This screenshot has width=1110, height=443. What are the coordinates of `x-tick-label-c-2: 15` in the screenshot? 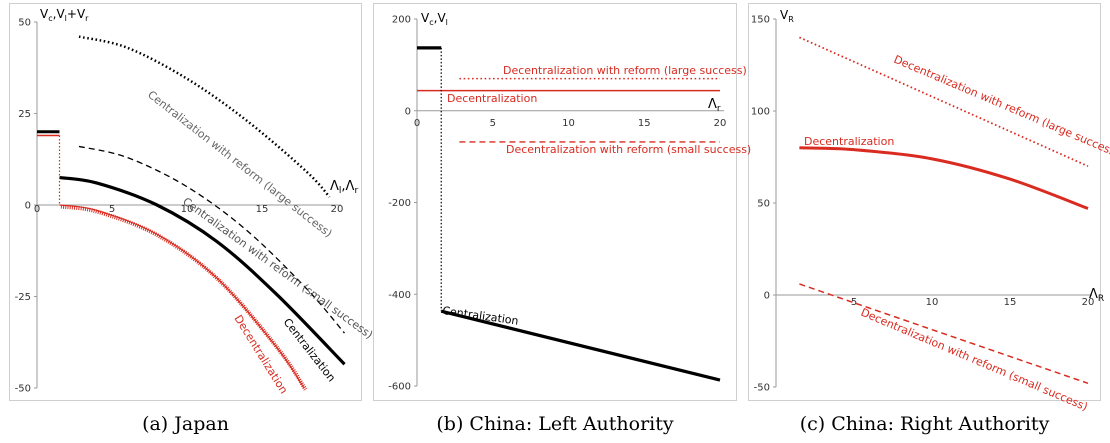 It's located at (1010, 302).